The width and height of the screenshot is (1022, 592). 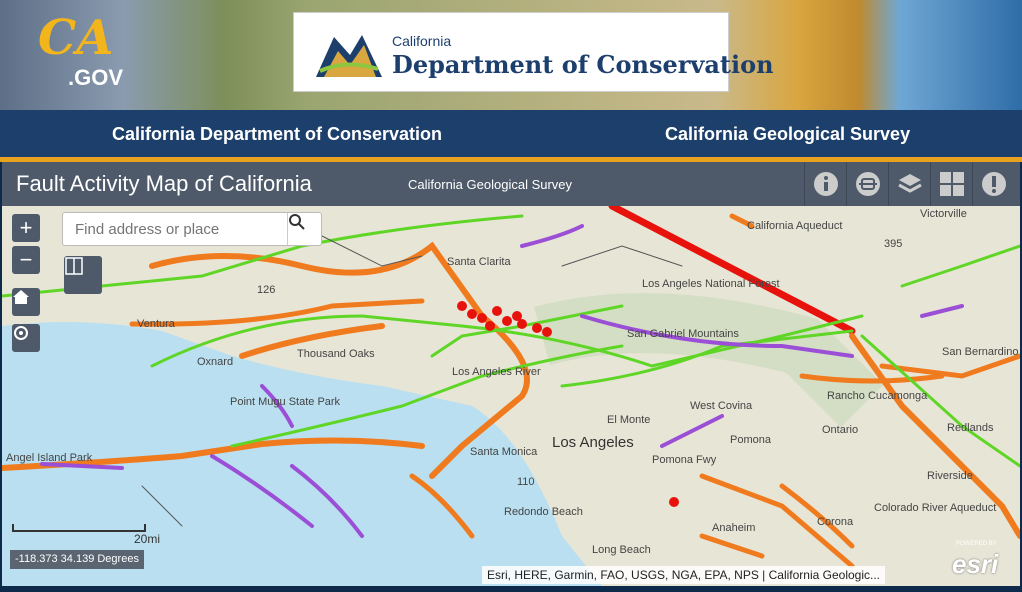 I want to click on grid-icon, so click(x=951, y=184).